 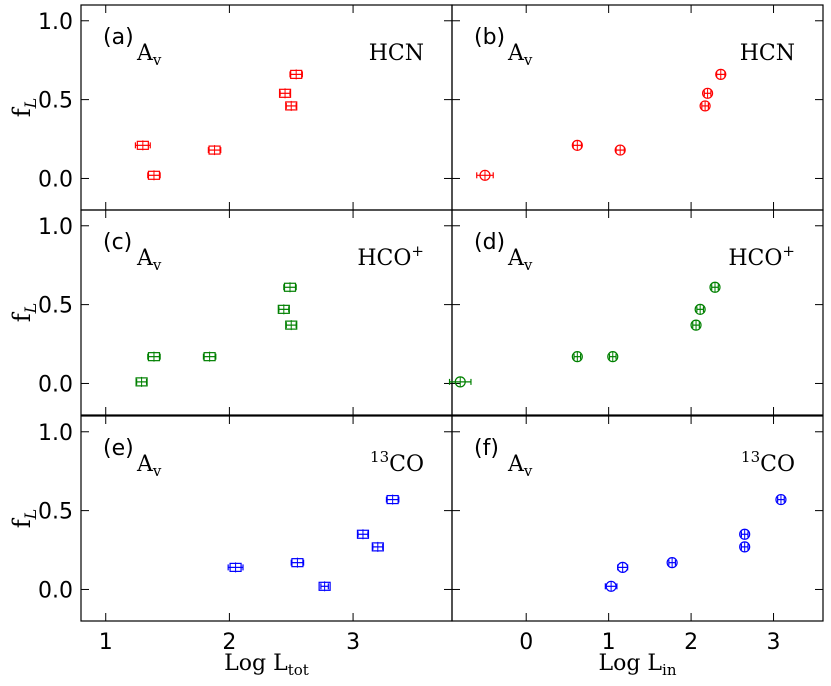 What do you see at coordinates (486, 448) in the screenshot?
I see `panel-tag: (f)` at bounding box center [486, 448].